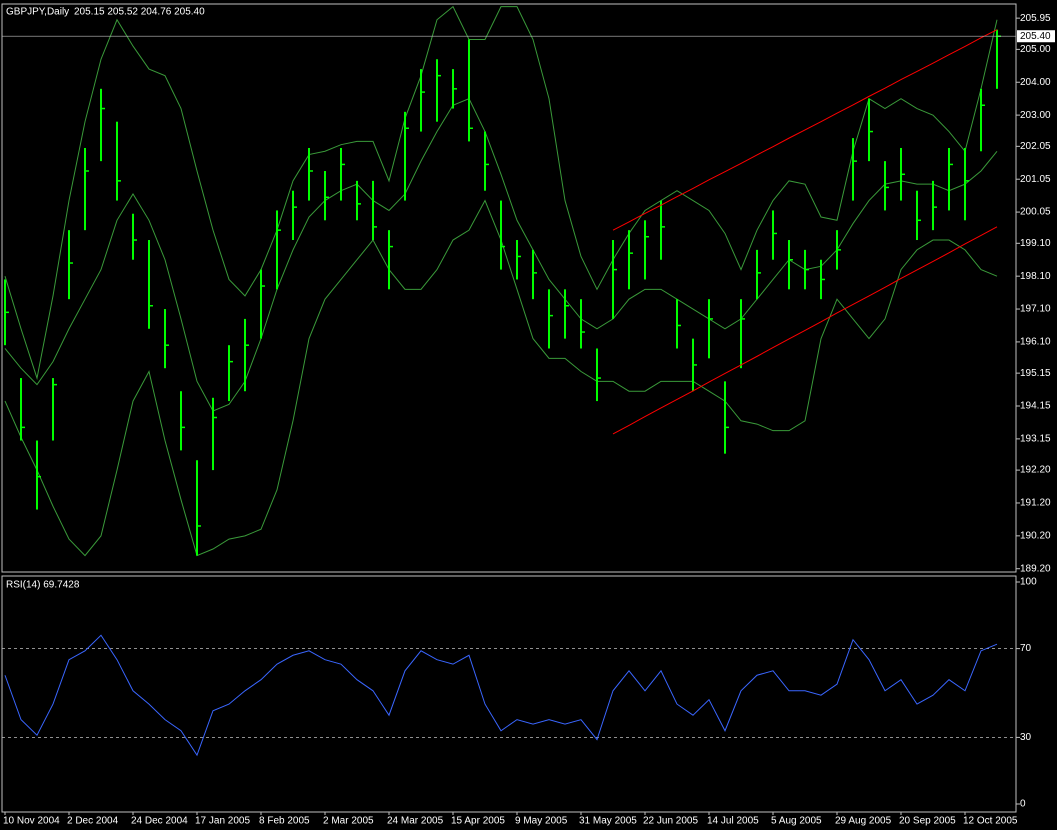  What do you see at coordinates (1035, 439) in the screenshot?
I see `y-tick-label: 193.15` at bounding box center [1035, 439].